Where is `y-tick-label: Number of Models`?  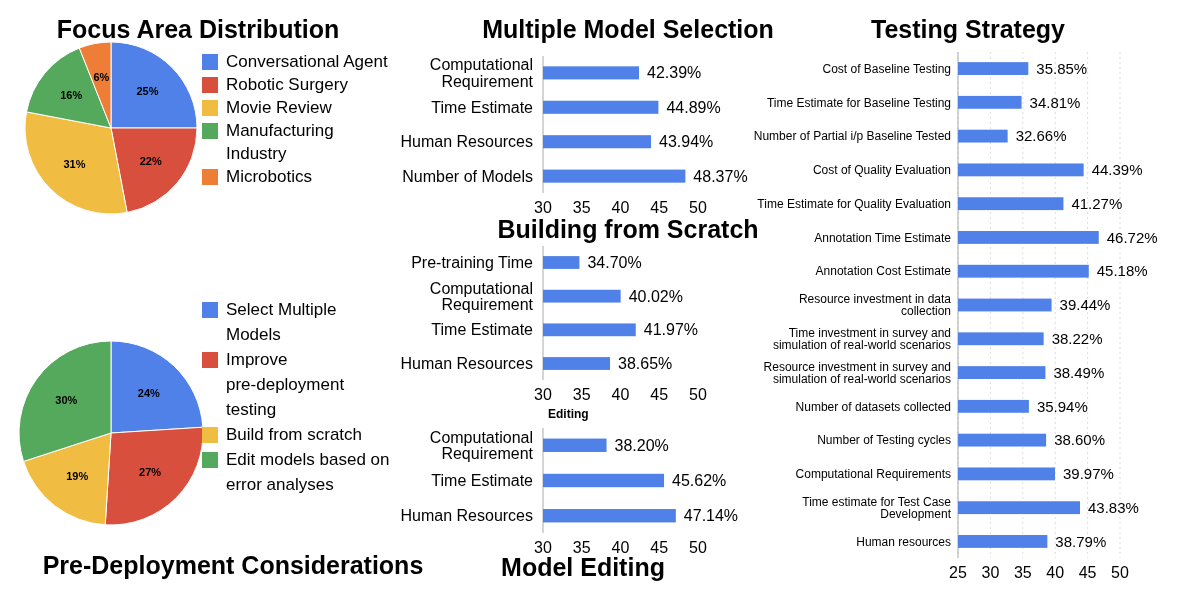
y-tick-label: Number of Models is located at coordinates (467, 176).